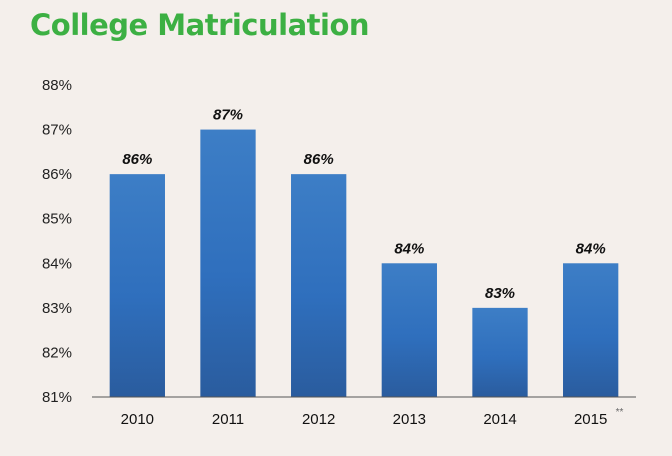 This screenshot has width=672, height=456. Describe the element at coordinates (318, 419) in the screenshot. I see `x-tick-label-2012: 2012` at that location.